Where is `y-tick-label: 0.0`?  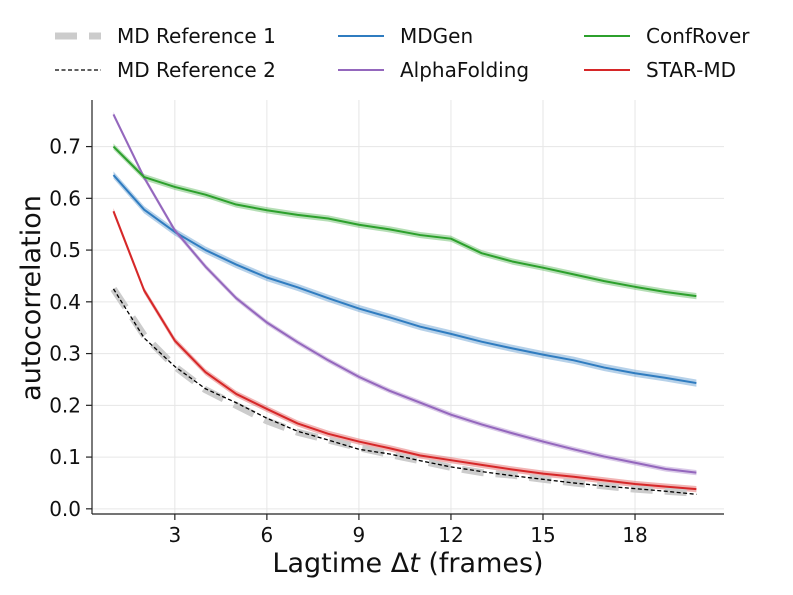 y-tick-label: 0.0 is located at coordinates (65, 509).